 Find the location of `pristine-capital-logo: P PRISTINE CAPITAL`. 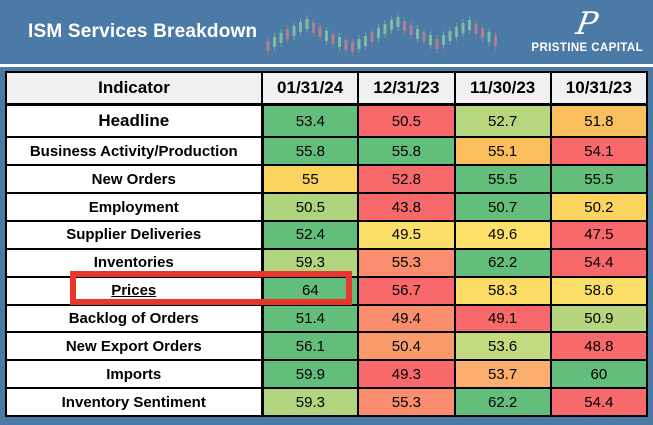

pristine-capital-logo: P PRISTINE CAPITAL is located at coordinates (587, 30).